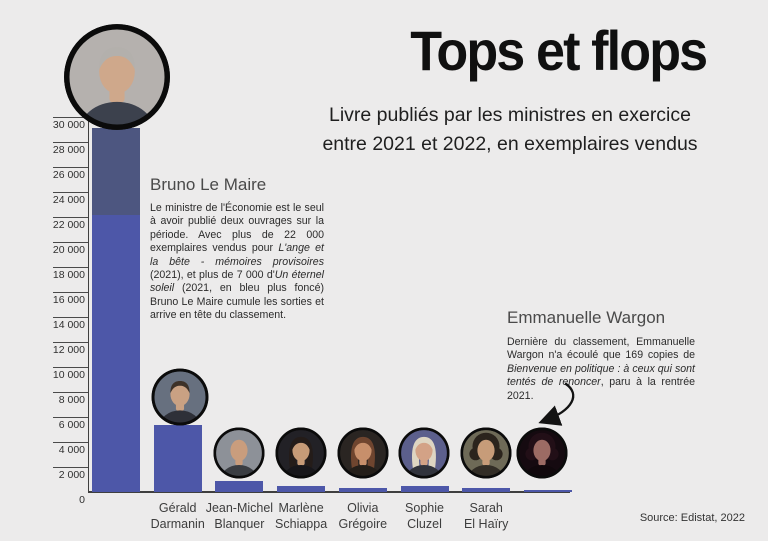 This screenshot has width=768, height=541. I want to click on y-tick-label: 4 000, so click(71, 449).